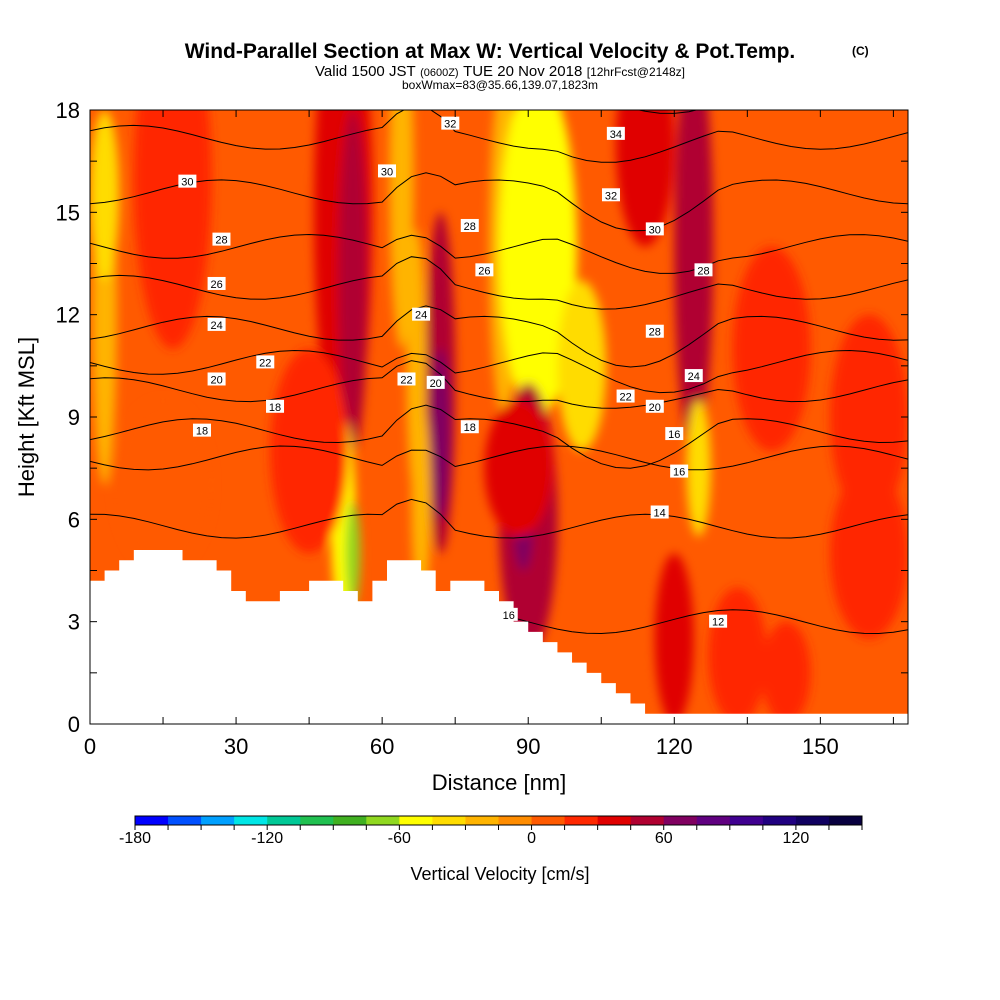 The height and width of the screenshot is (1000, 1000). I want to click on y-tick-label: 0, so click(74, 724).